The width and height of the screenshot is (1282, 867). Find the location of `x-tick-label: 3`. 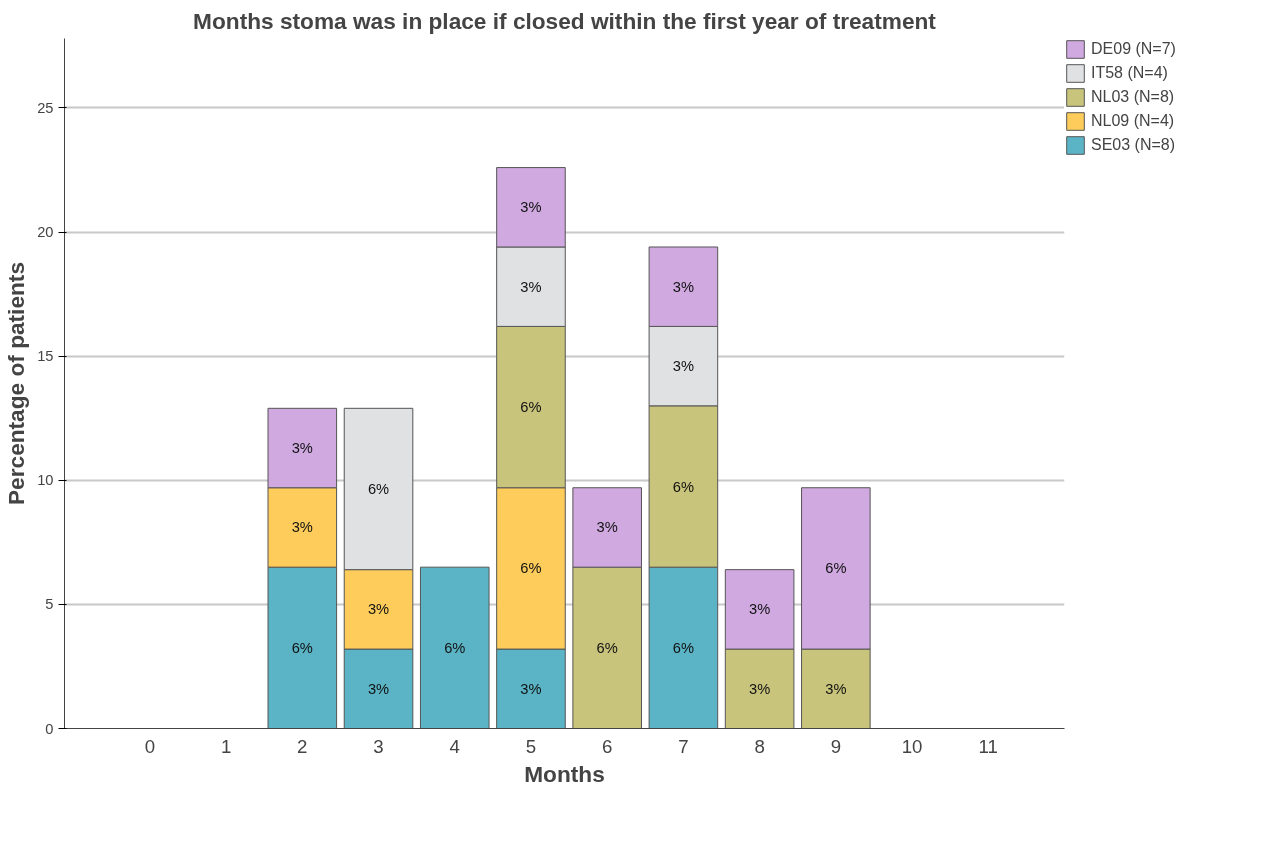

x-tick-label: 3 is located at coordinates (378, 746).